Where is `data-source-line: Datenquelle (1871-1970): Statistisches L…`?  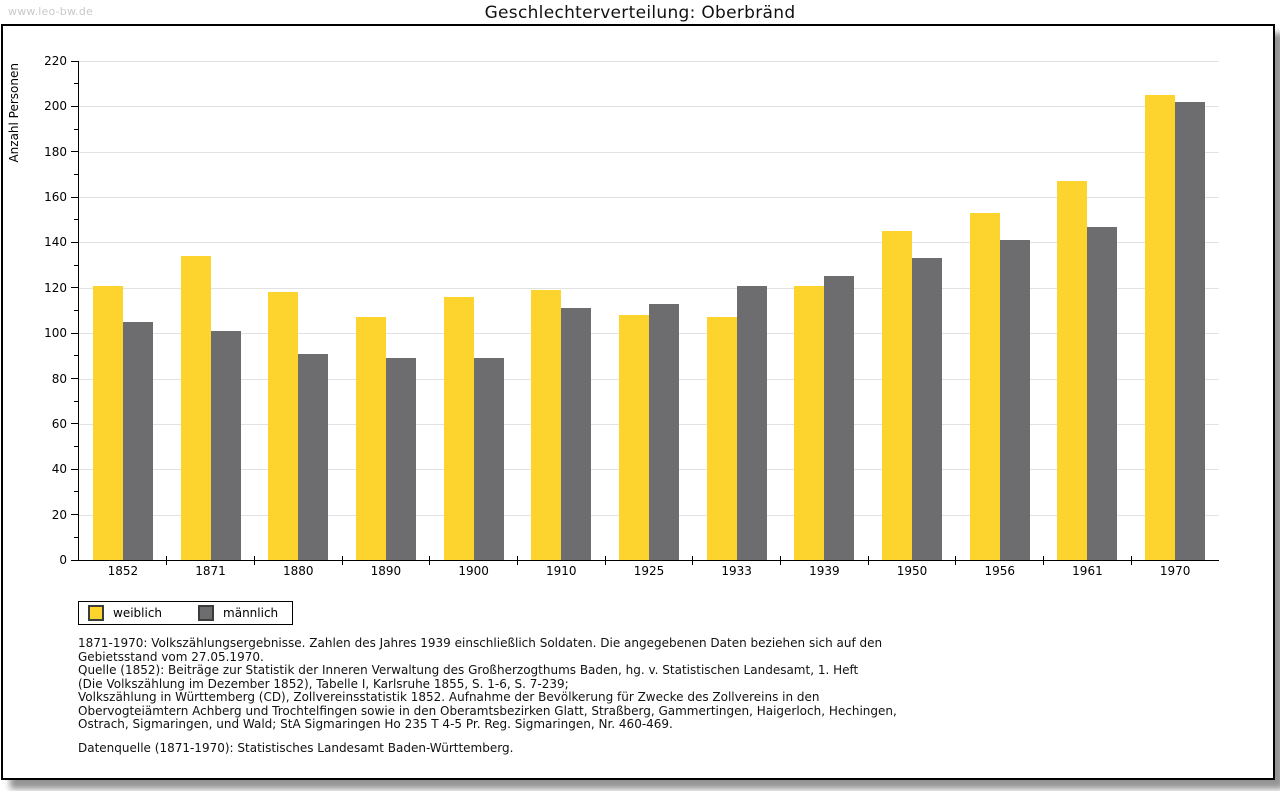 data-source-line: Datenquelle (1871-1970): Statistisches L… is located at coordinates (296, 748).